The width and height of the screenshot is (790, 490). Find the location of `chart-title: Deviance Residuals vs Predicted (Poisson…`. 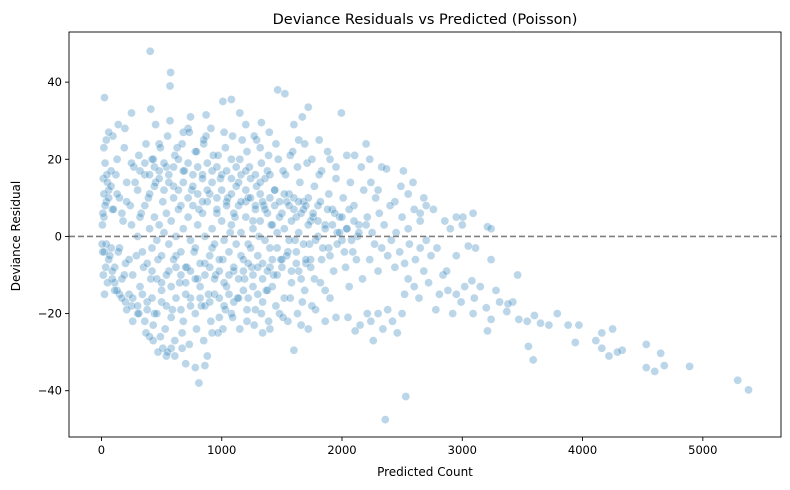

chart-title: Deviance Residuals vs Predicted (Poisson… is located at coordinates (425, 20).